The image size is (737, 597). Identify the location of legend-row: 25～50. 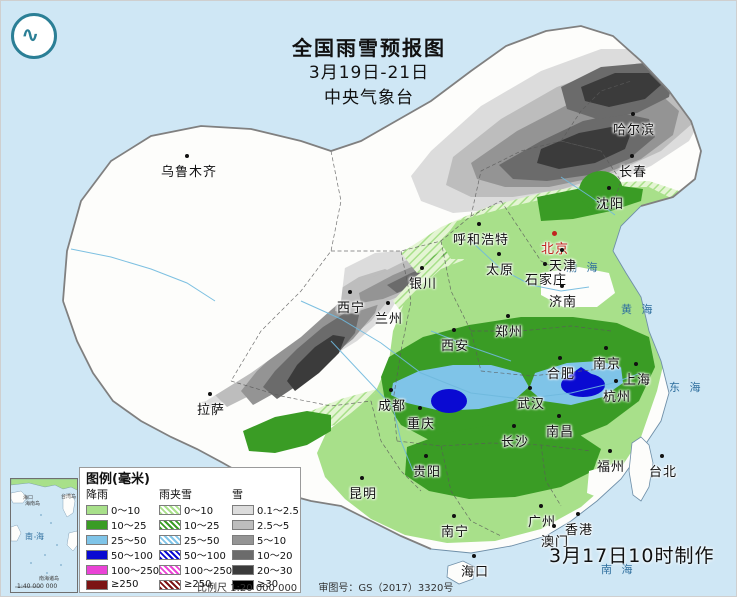
(122, 539).